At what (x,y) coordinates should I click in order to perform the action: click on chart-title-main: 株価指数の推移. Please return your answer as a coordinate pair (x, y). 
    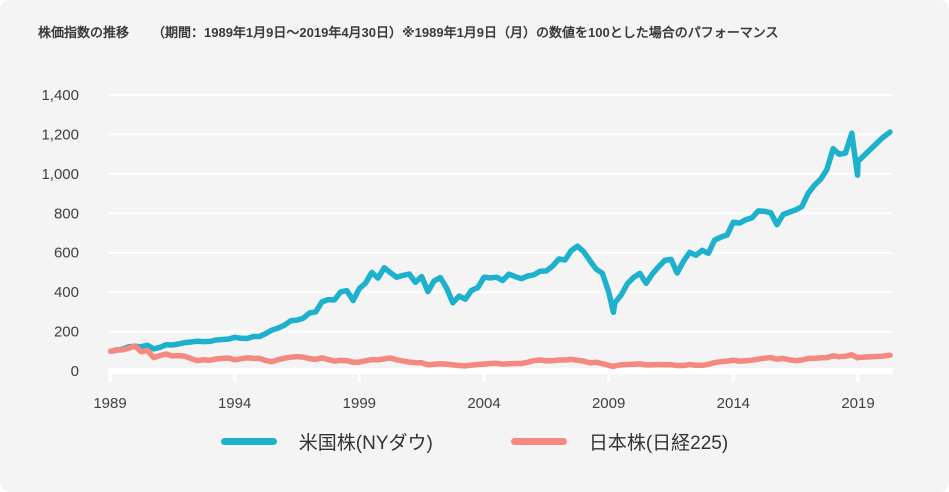
    Looking at the image, I should click on (84, 32).